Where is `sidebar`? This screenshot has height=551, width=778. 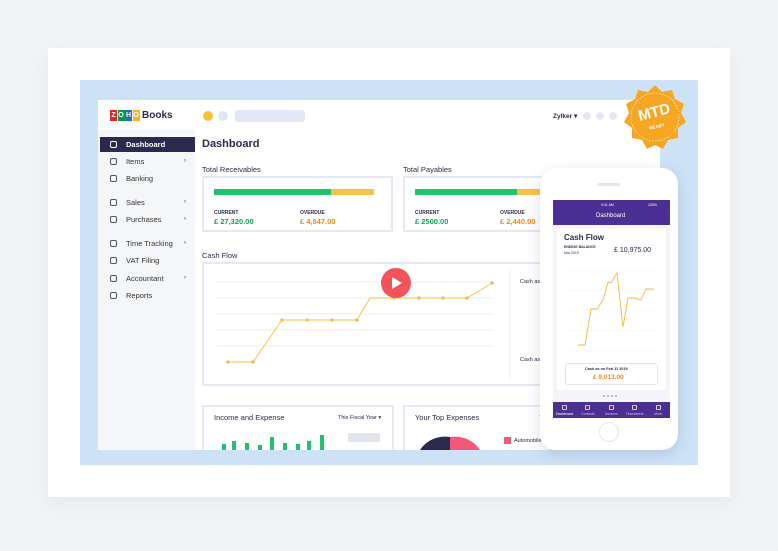
sidebar is located at coordinates (146, 290).